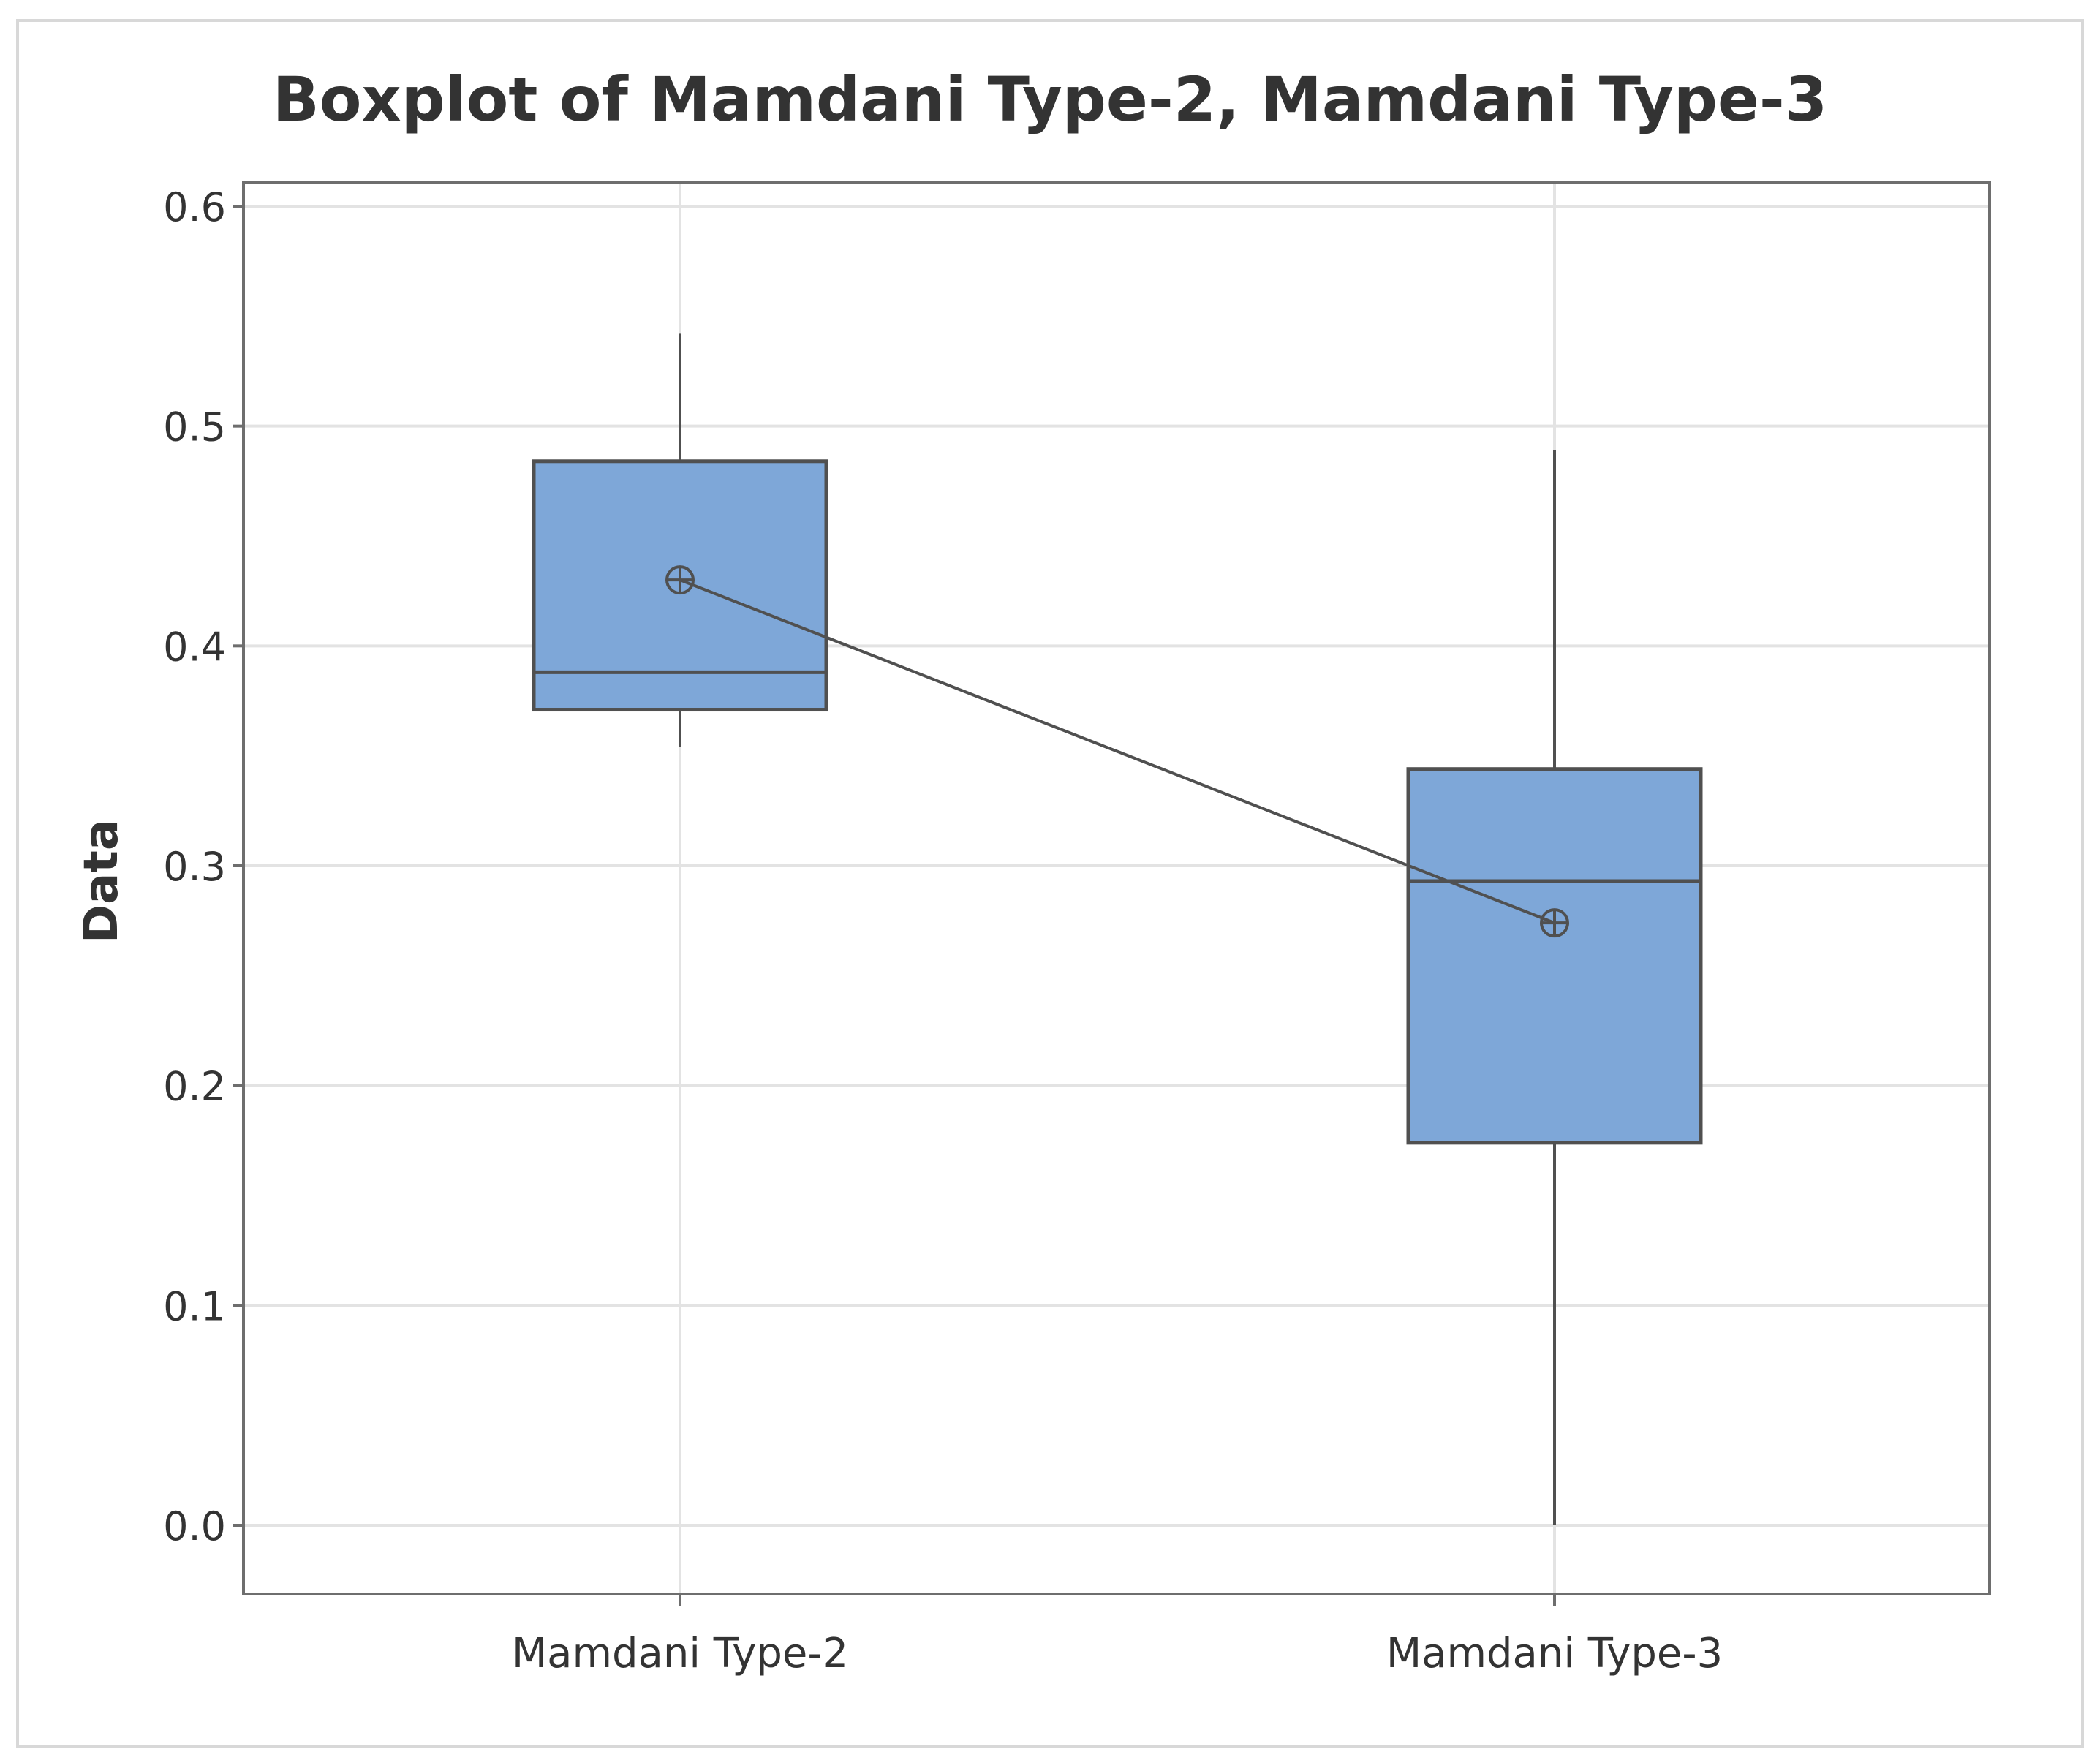 The width and height of the screenshot is (2100, 1760). What do you see at coordinates (194, 647) in the screenshot?
I see `y-tick-label: 0.4` at bounding box center [194, 647].